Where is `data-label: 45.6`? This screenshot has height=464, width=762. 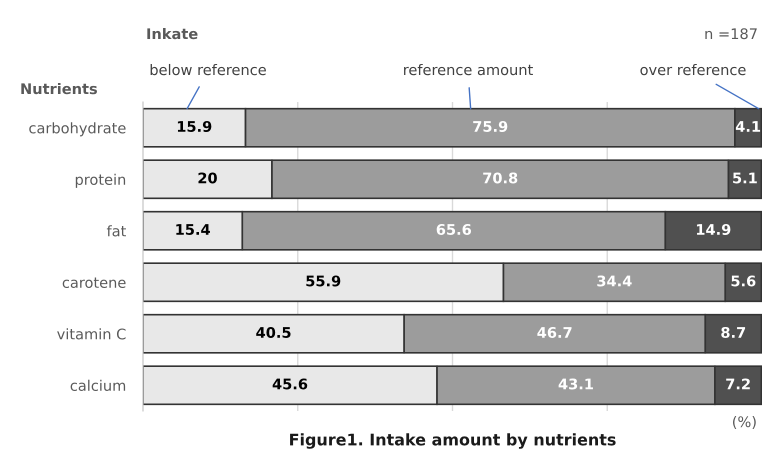 data-label: 45.6 is located at coordinates (290, 384).